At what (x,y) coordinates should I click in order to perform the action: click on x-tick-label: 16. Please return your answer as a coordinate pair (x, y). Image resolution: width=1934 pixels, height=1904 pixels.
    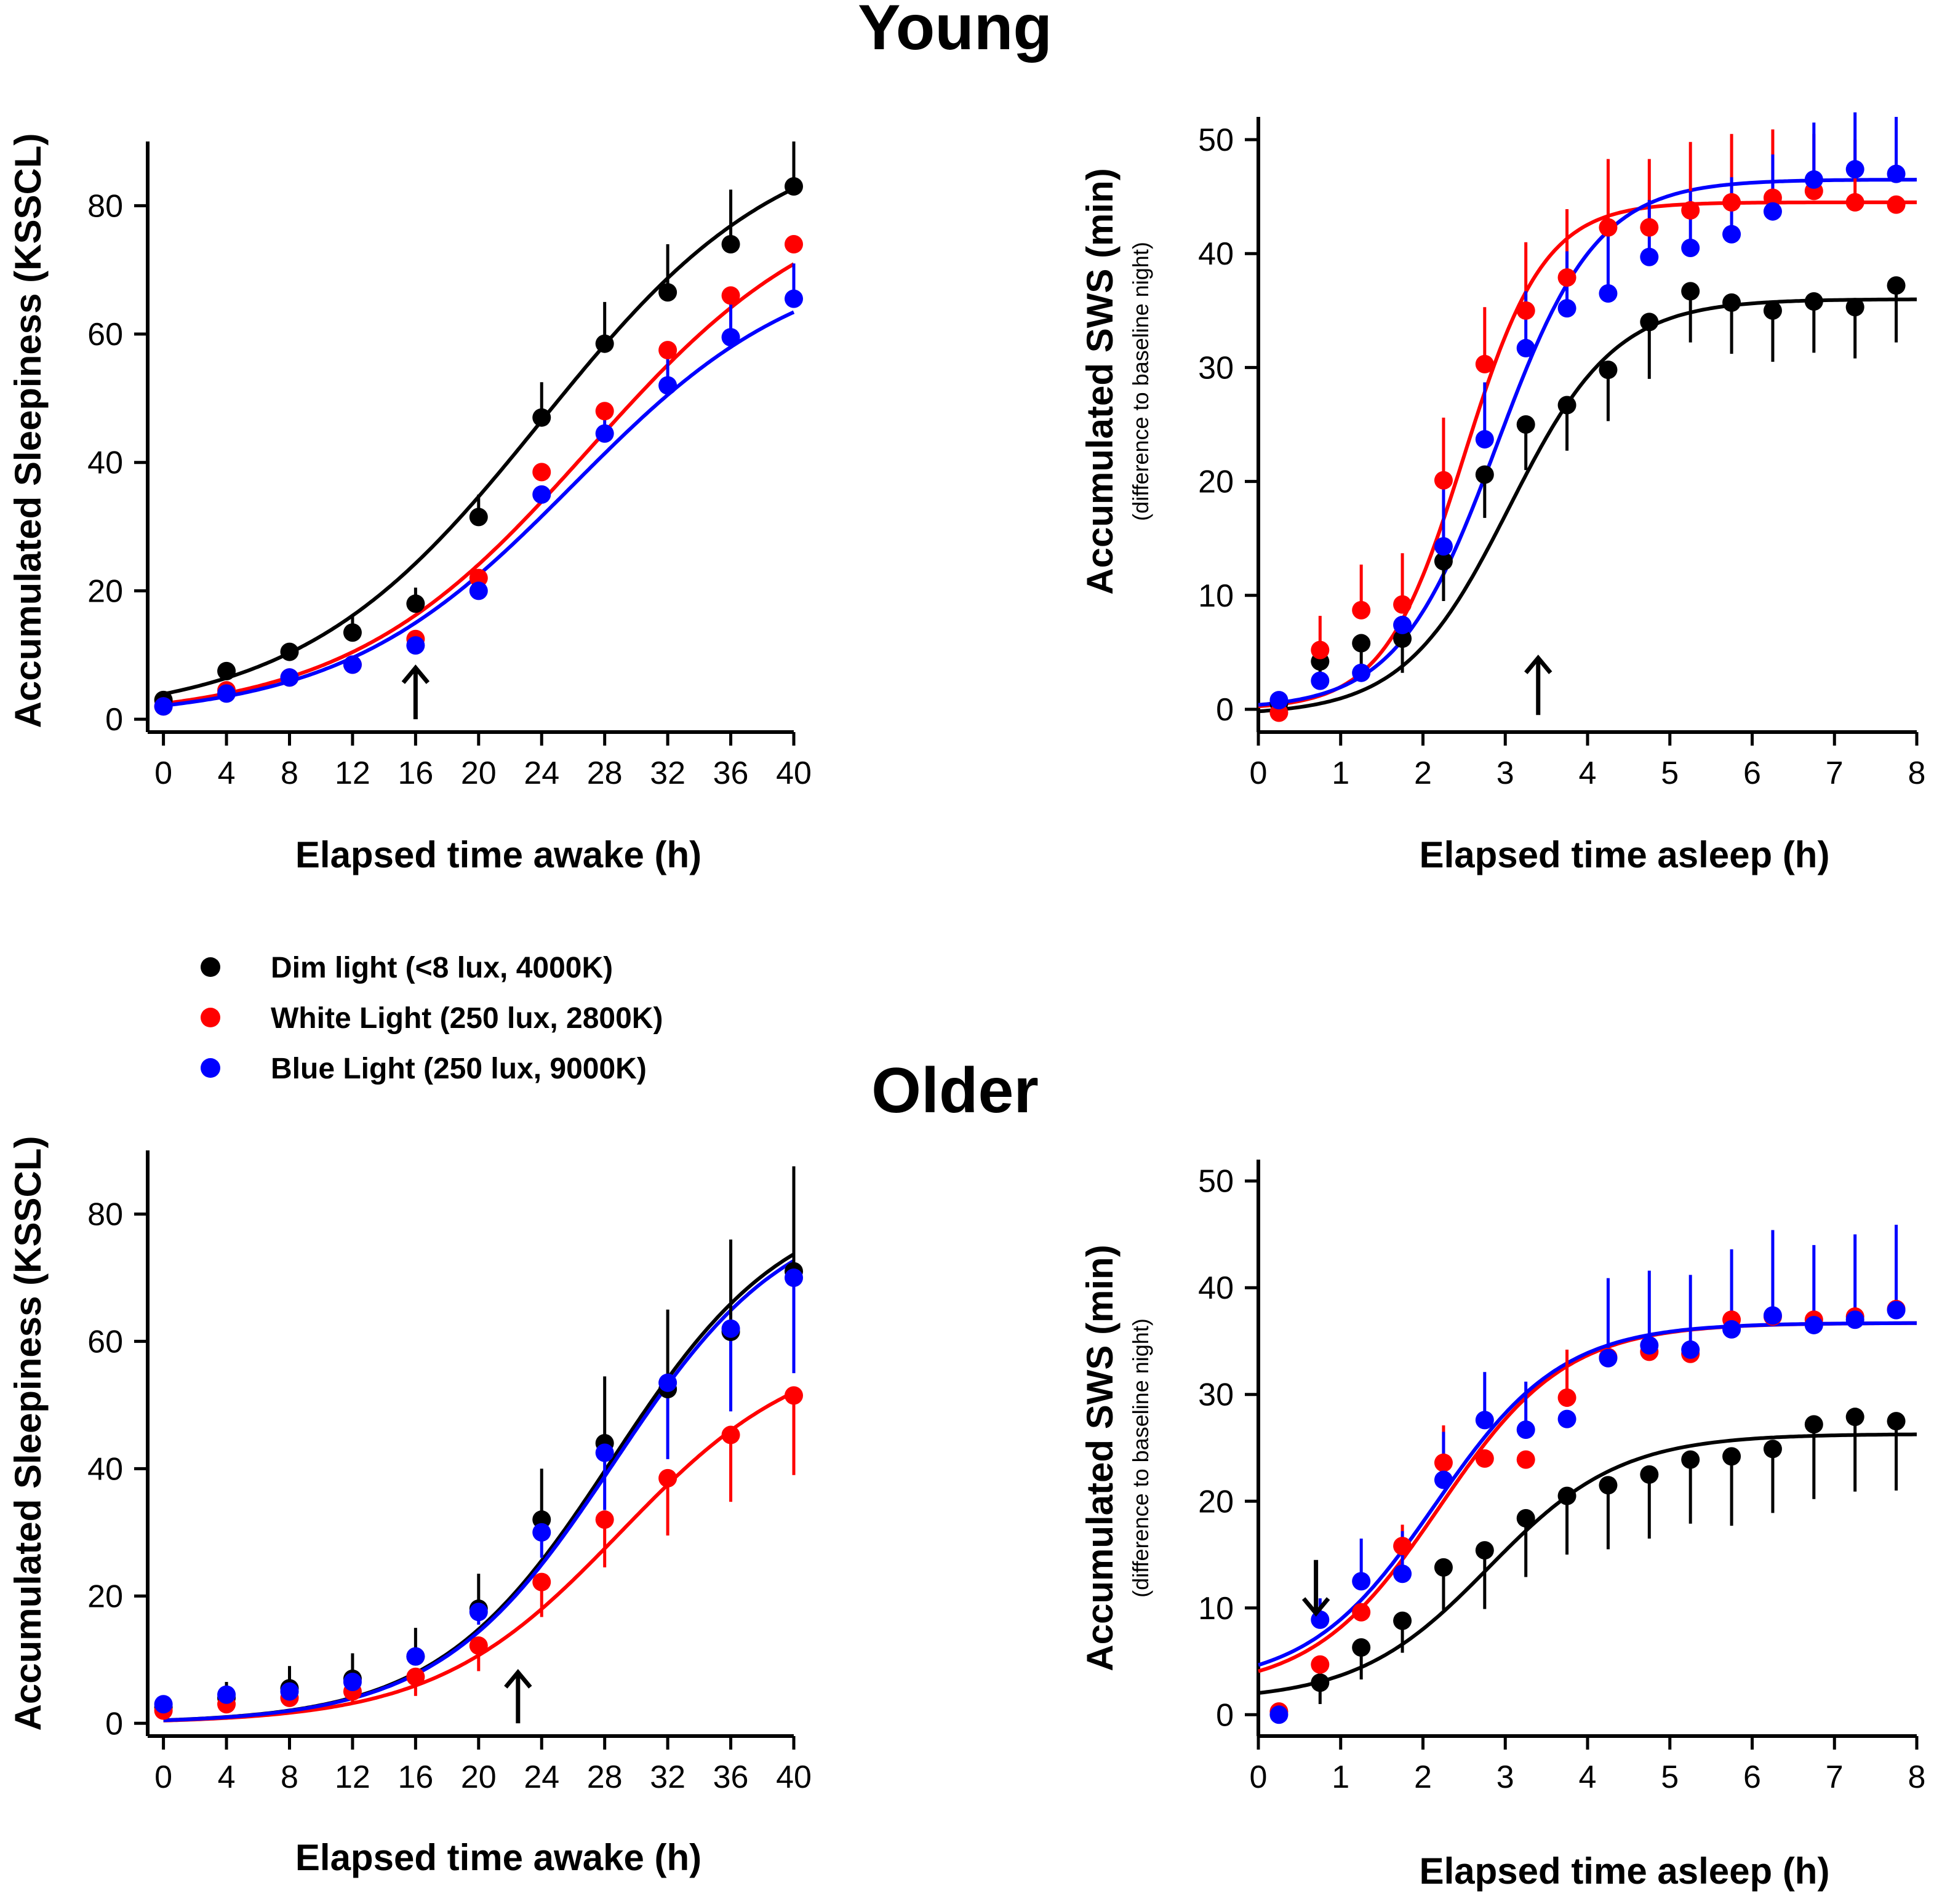
    Looking at the image, I should click on (415, 1777).